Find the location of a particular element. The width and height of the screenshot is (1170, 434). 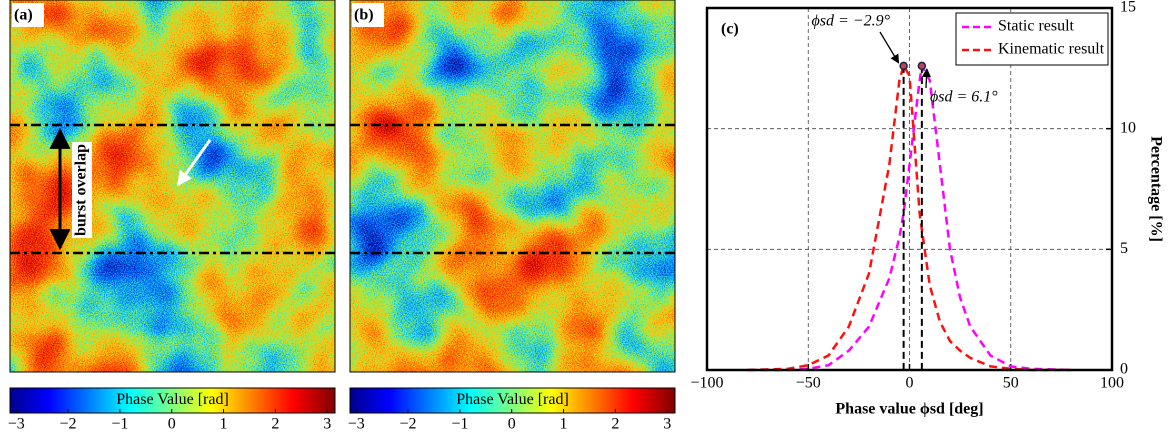

x-tick-label: 0 is located at coordinates (910, 383).